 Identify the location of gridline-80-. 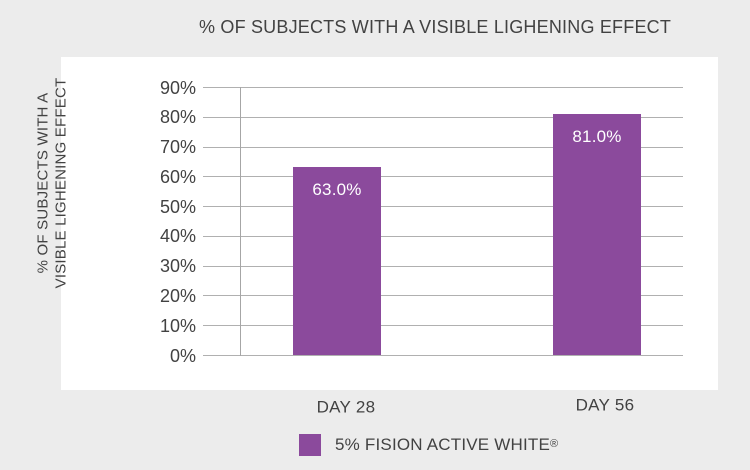
(443, 117).